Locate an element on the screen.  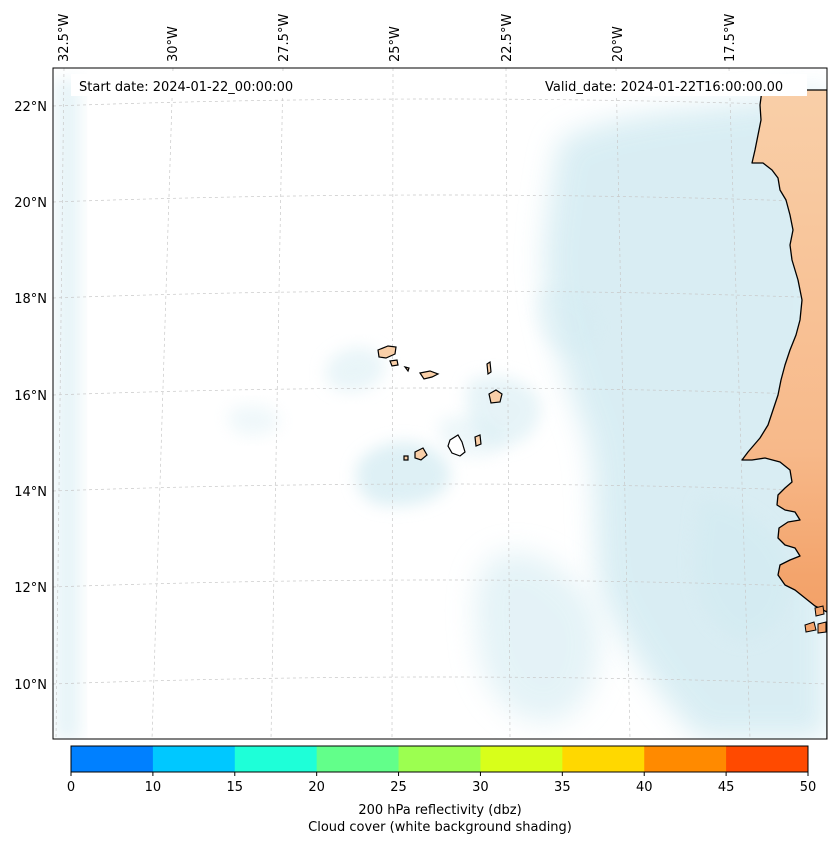
cape-verde-islands is located at coordinates (440, 403).